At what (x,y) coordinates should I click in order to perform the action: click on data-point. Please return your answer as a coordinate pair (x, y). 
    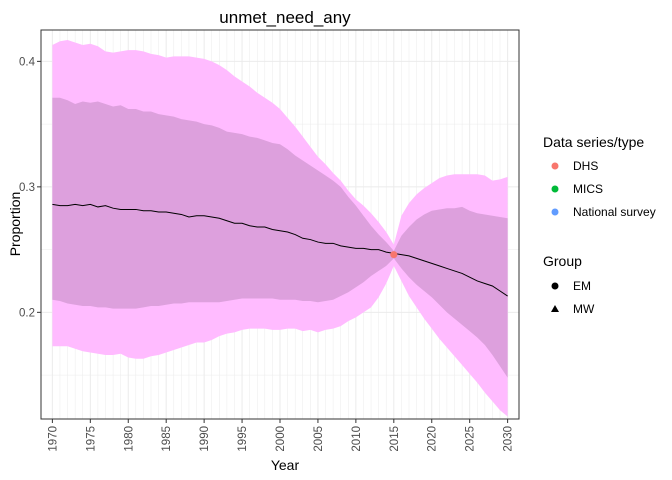
    Looking at the image, I should click on (394, 255).